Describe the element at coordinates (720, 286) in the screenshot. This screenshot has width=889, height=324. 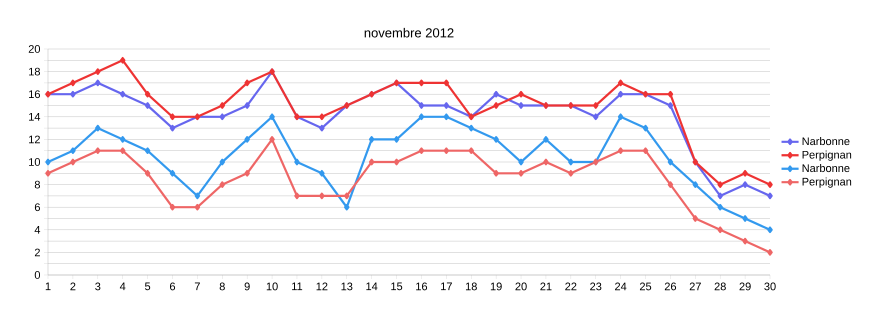
I see `x-tick-label: 28` at that location.